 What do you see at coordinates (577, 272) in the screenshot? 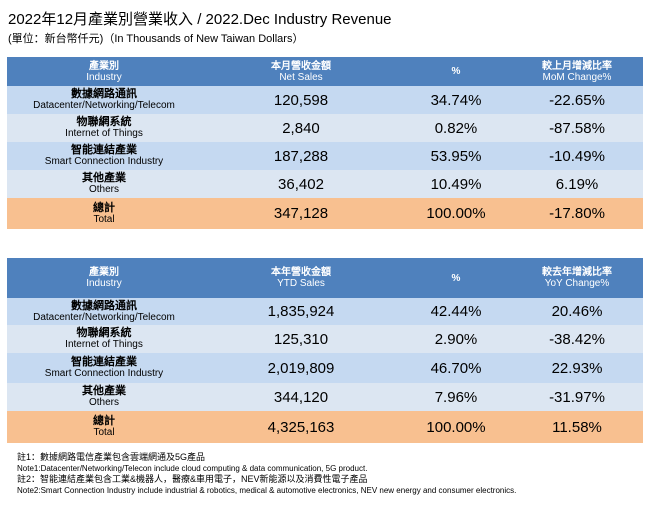
I see `header-zh: 較去年增減比率` at bounding box center [577, 272].